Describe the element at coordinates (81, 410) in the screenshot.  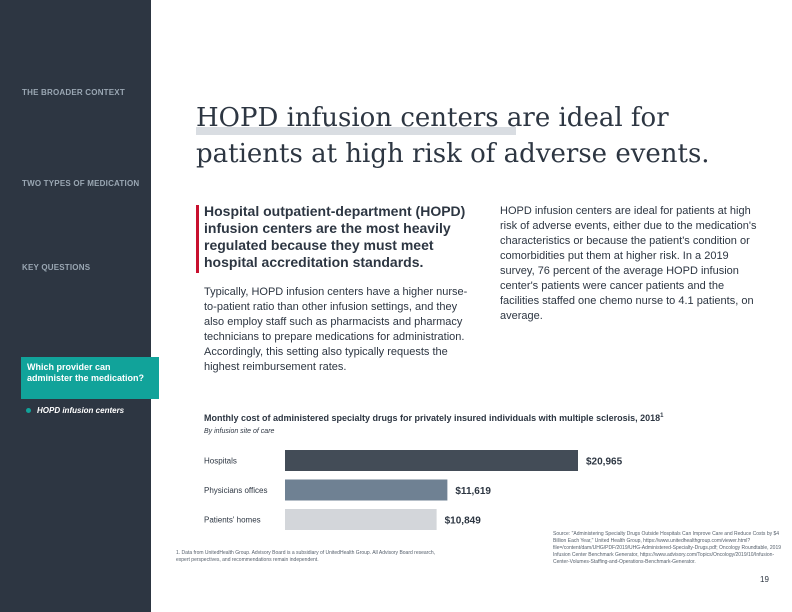
I see `sidebar-subitem-label: HOPD infusion centers` at that location.